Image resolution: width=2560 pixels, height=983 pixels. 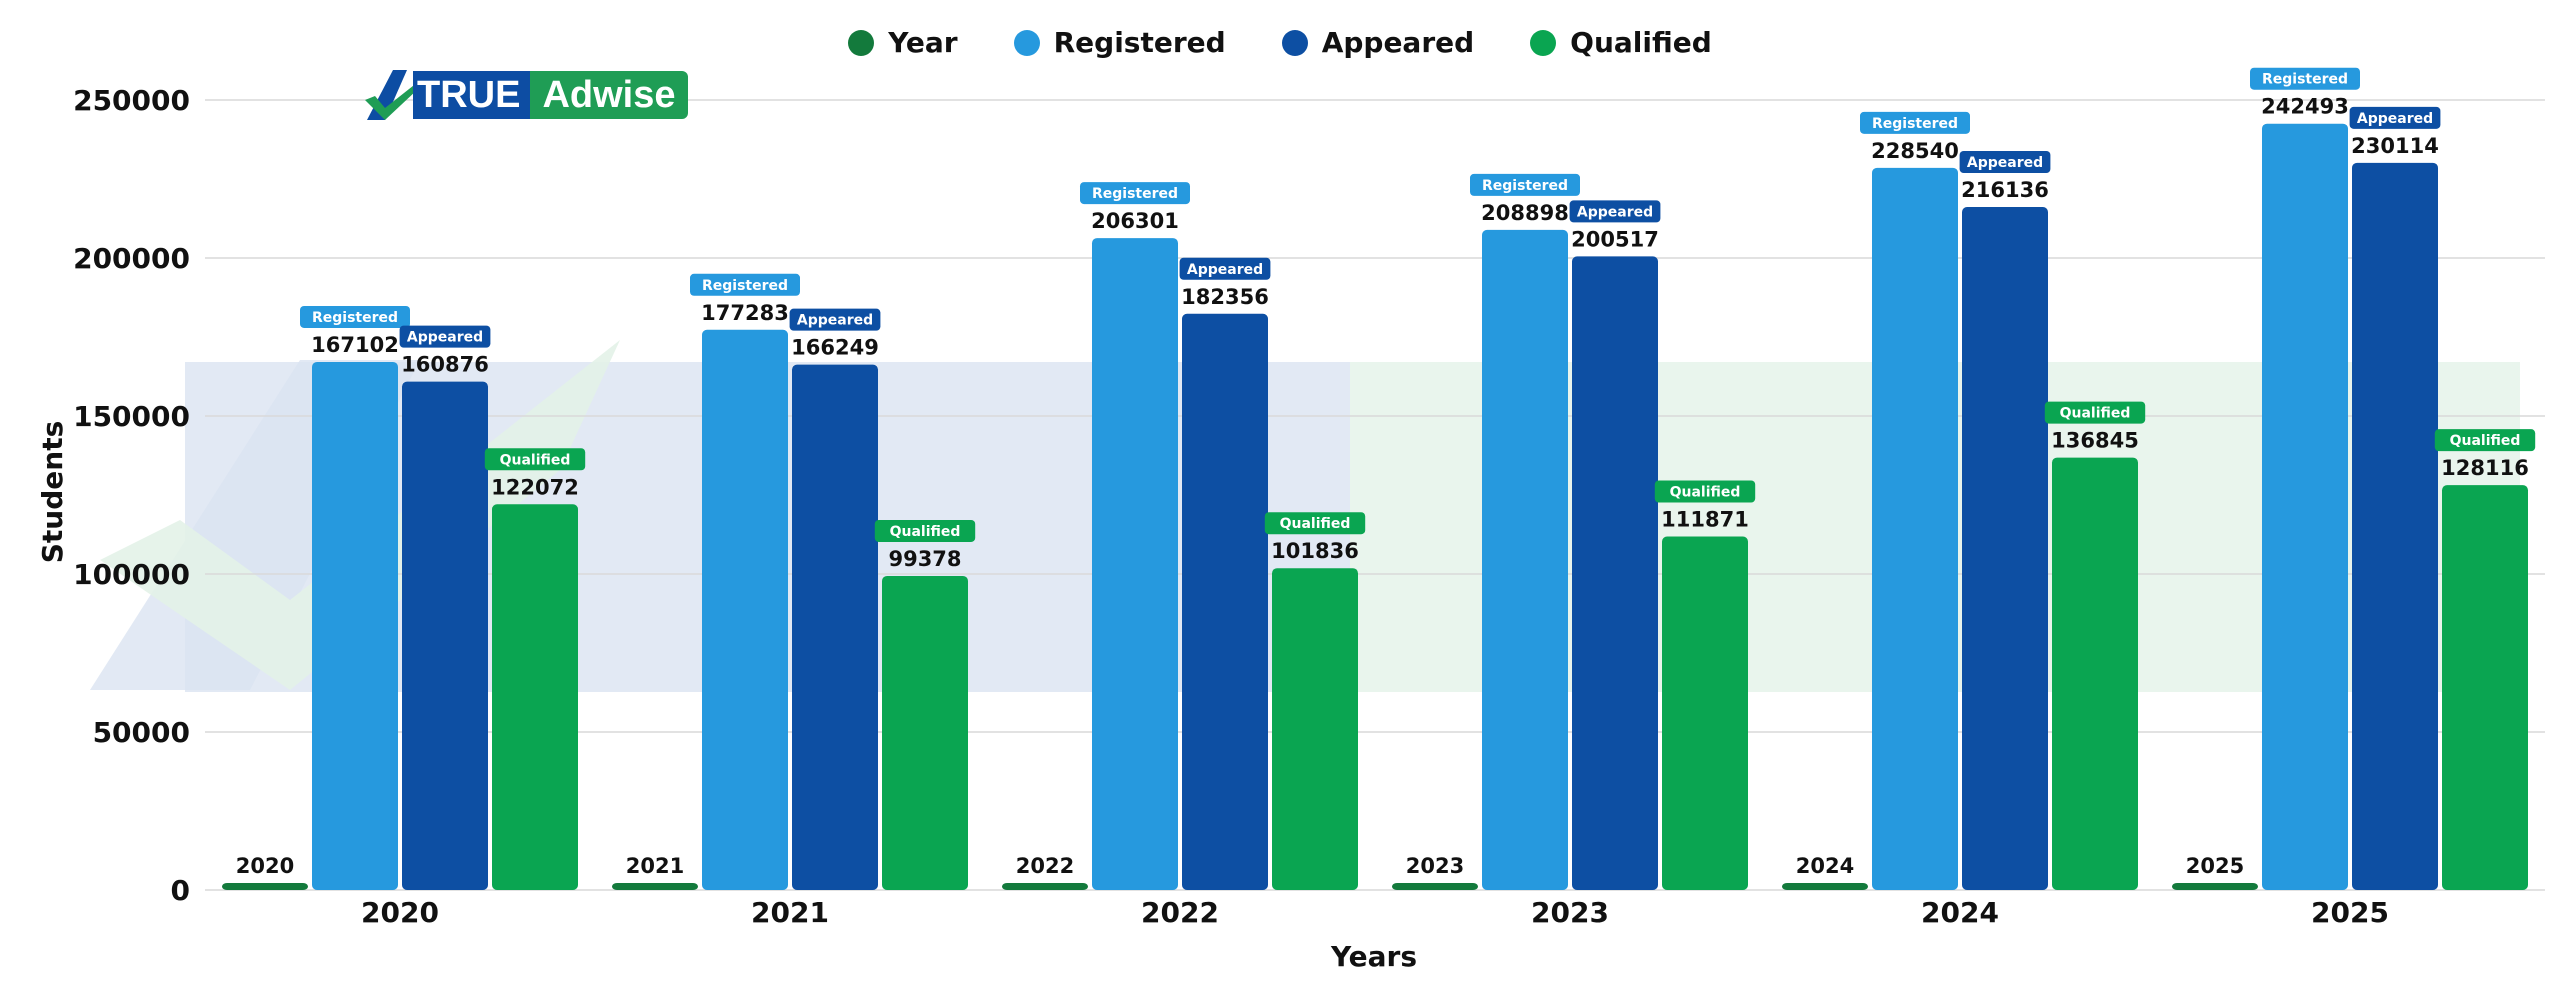 I want to click on y-tick-label: 100000, so click(x=131, y=574).